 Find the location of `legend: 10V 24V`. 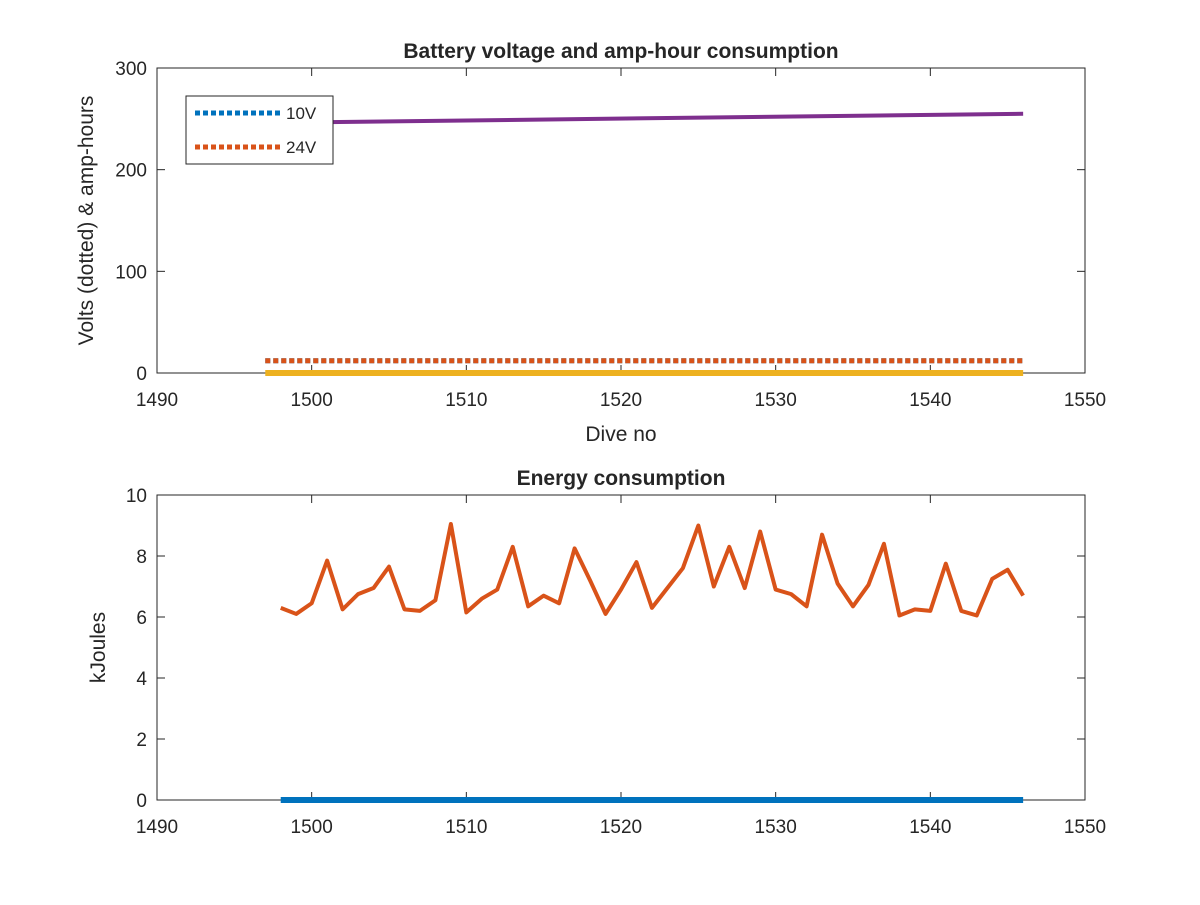

legend: 10V 24V is located at coordinates (259, 130).